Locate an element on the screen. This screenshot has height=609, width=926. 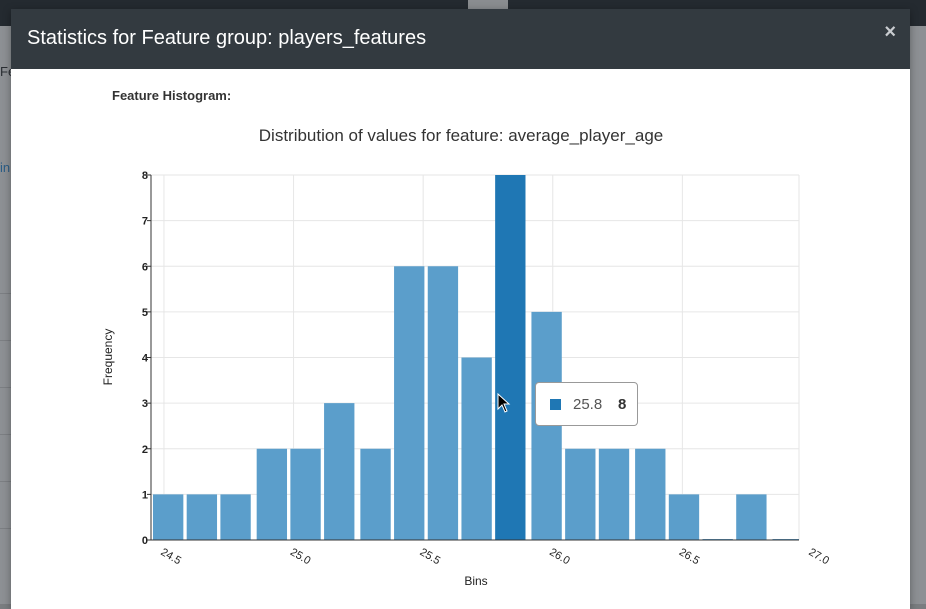
x-axis-label: Bins is located at coordinates (475, 581).